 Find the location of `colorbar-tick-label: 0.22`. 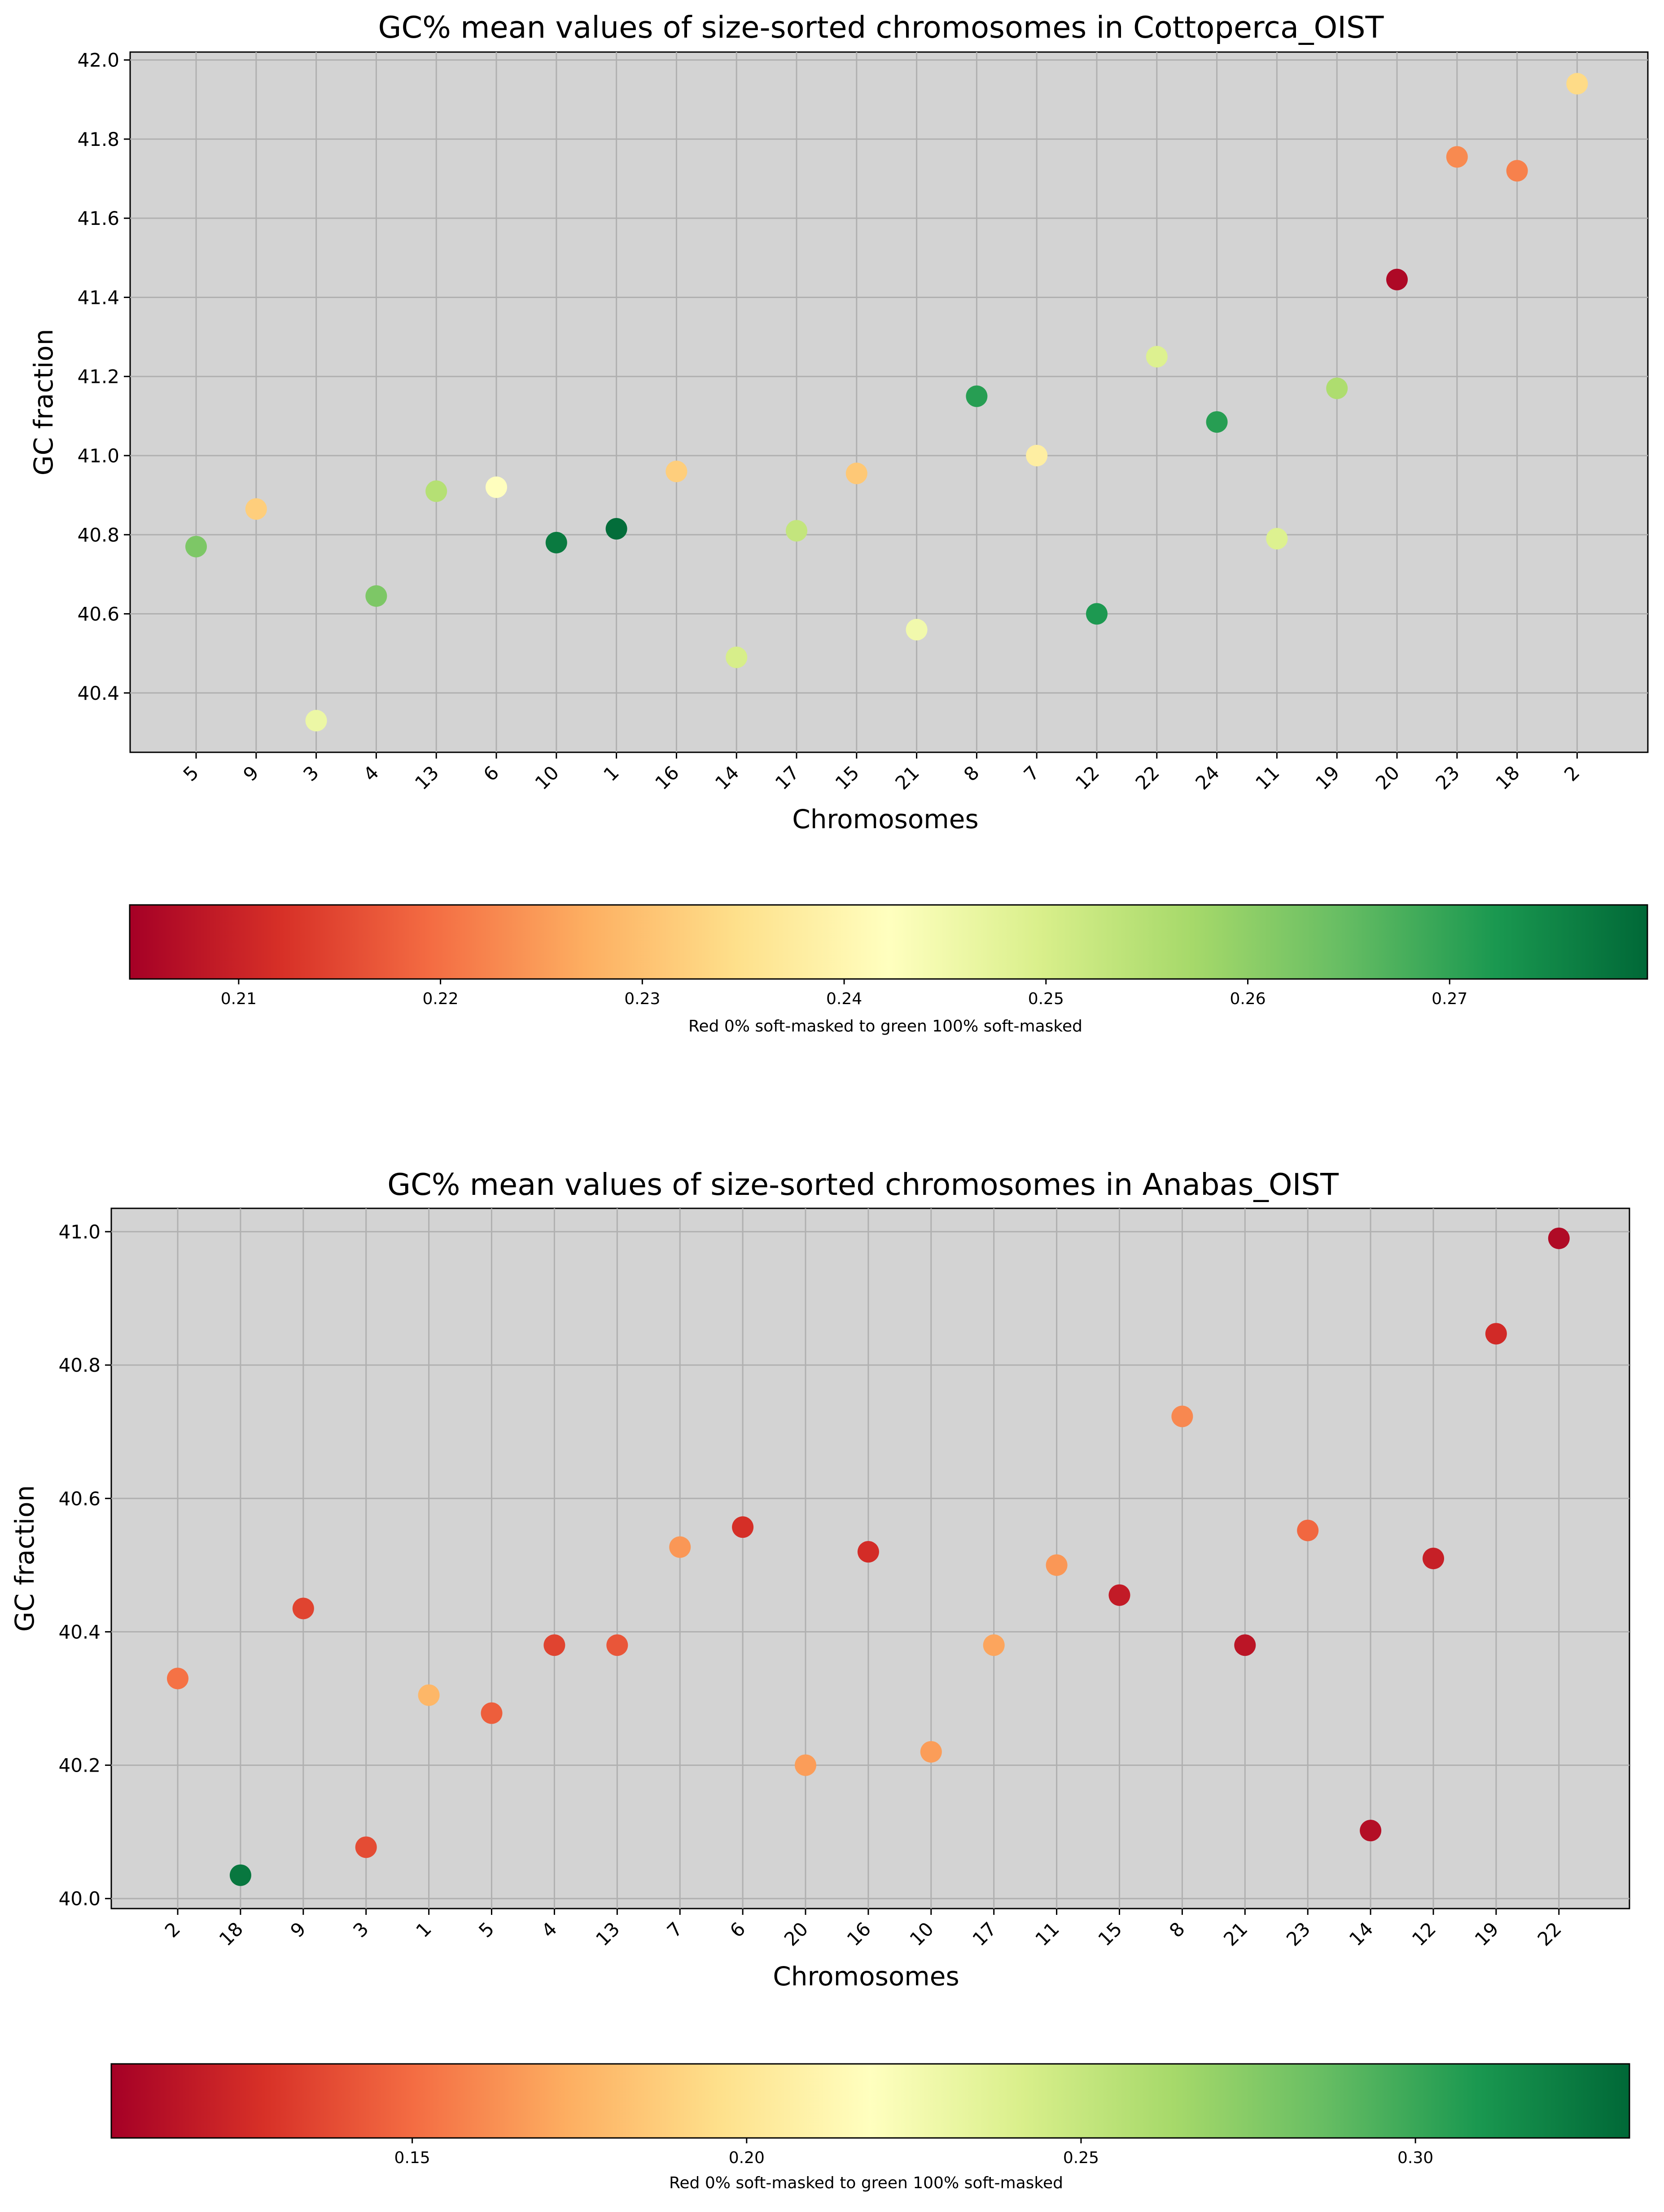

colorbar-tick-label: 0.22 is located at coordinates (441, 999).